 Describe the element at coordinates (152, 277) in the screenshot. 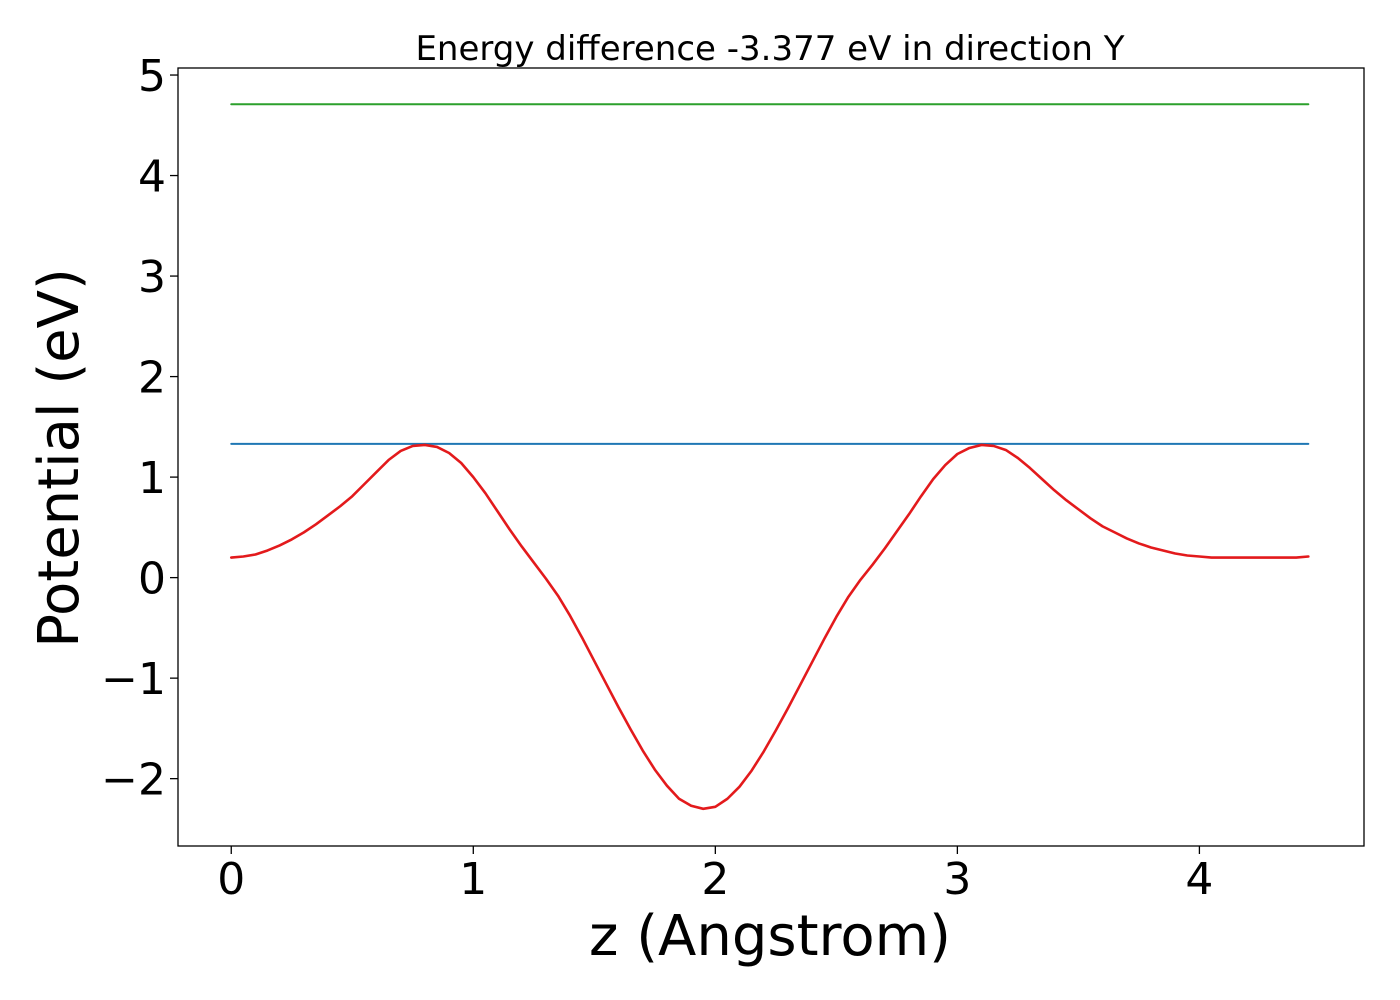

I see `y-tick-label: 3` at that location.